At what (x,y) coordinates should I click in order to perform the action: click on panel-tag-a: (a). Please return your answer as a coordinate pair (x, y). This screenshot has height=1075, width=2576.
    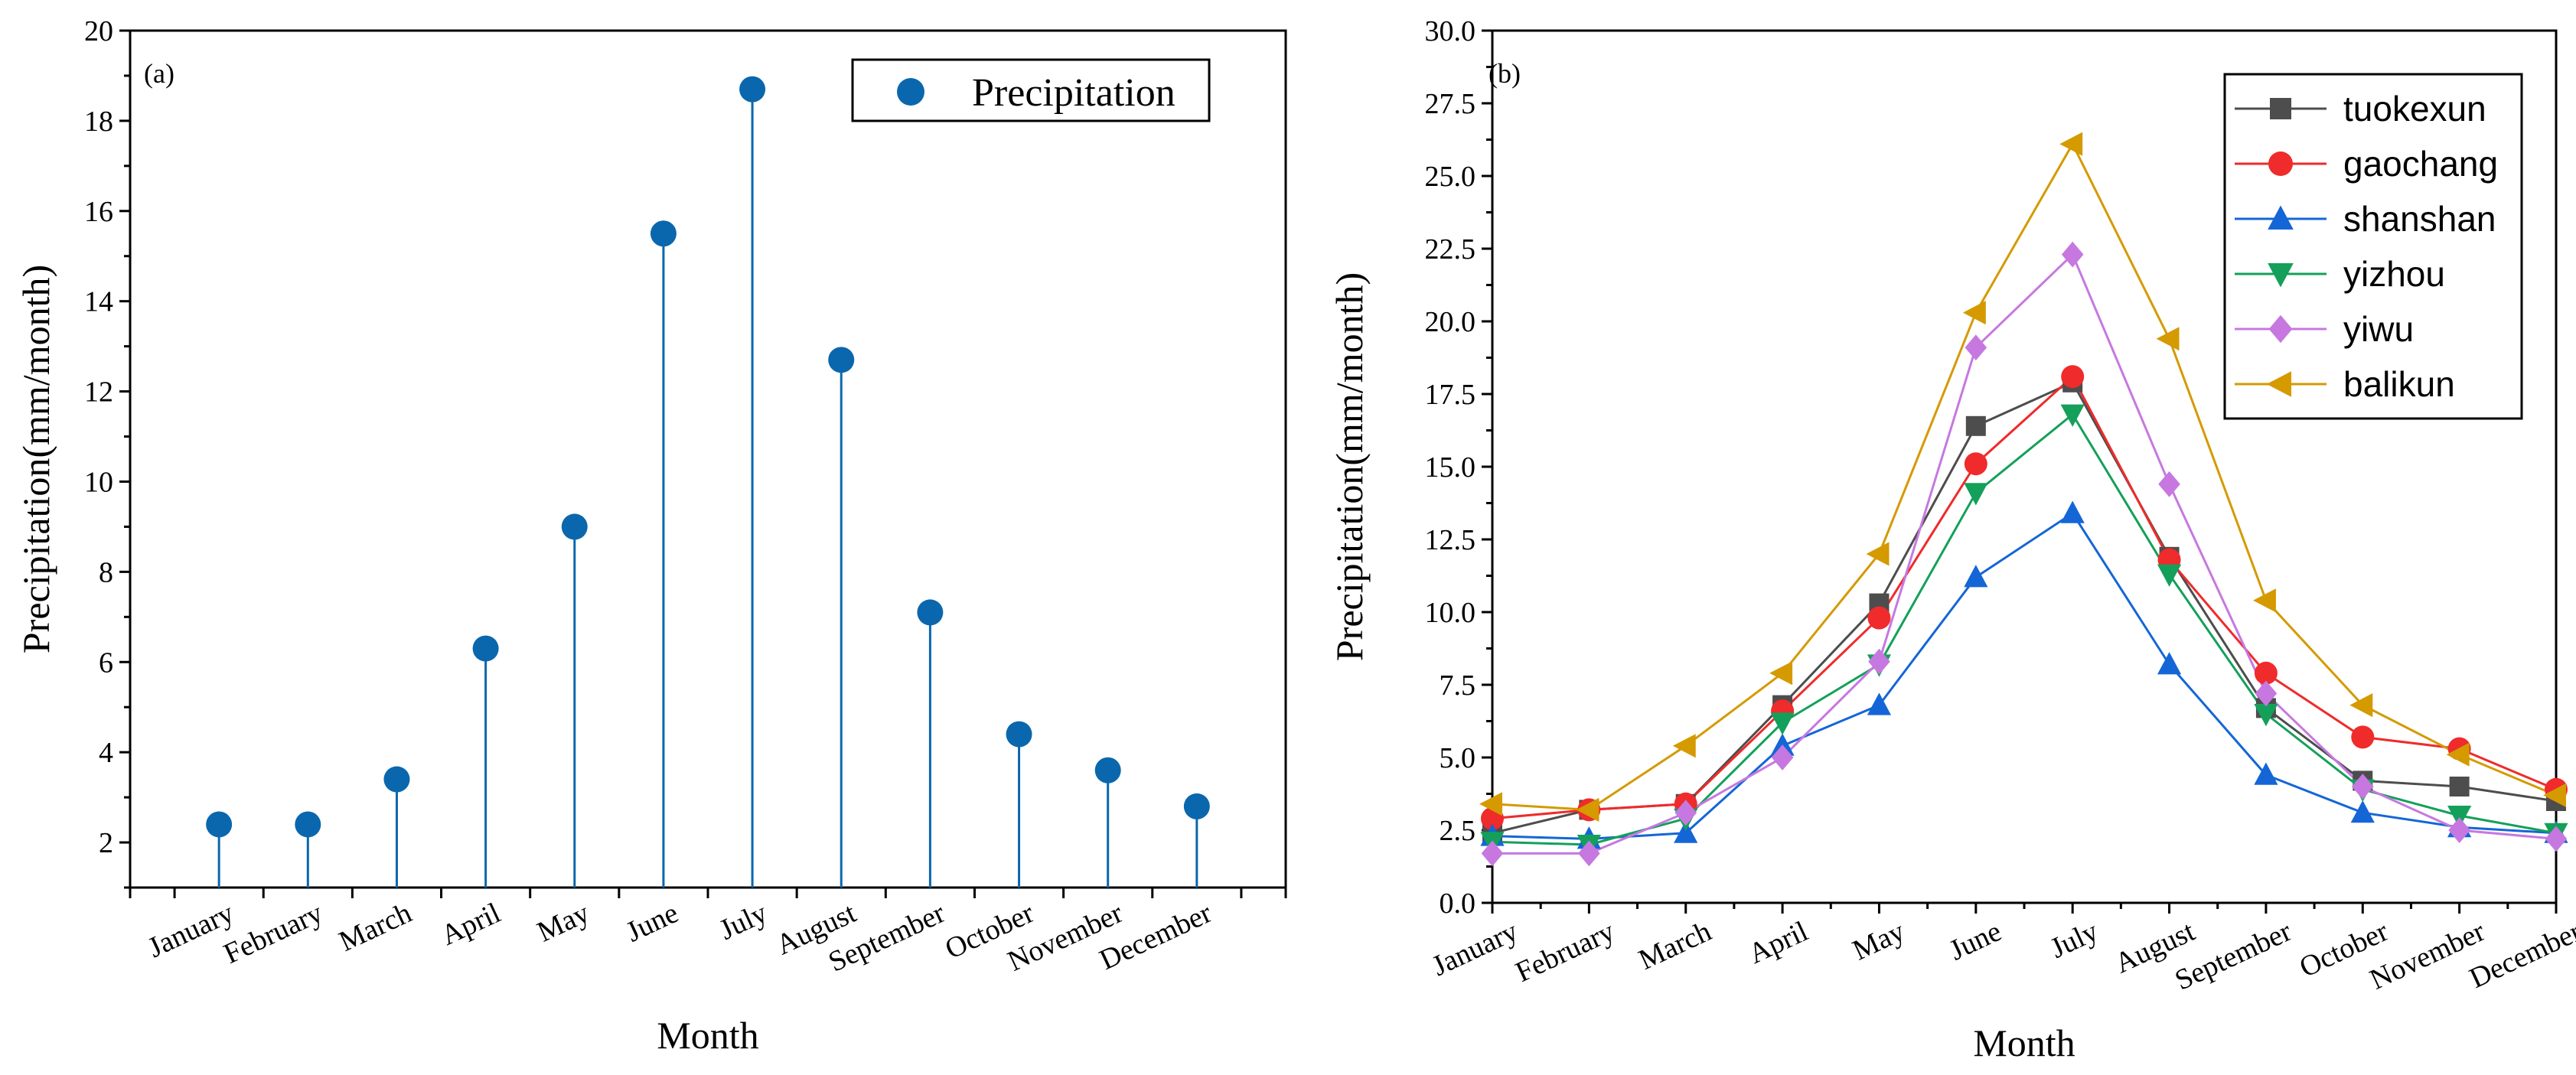
    Looking at the image, I should click on (159, 73).